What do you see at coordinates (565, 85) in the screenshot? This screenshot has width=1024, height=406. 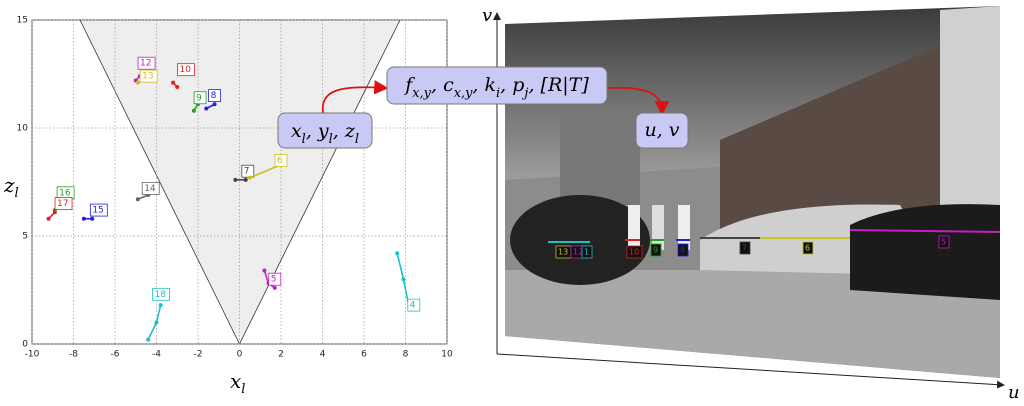 I see `symbol: [R|T]` at bounding box center [565, 85].